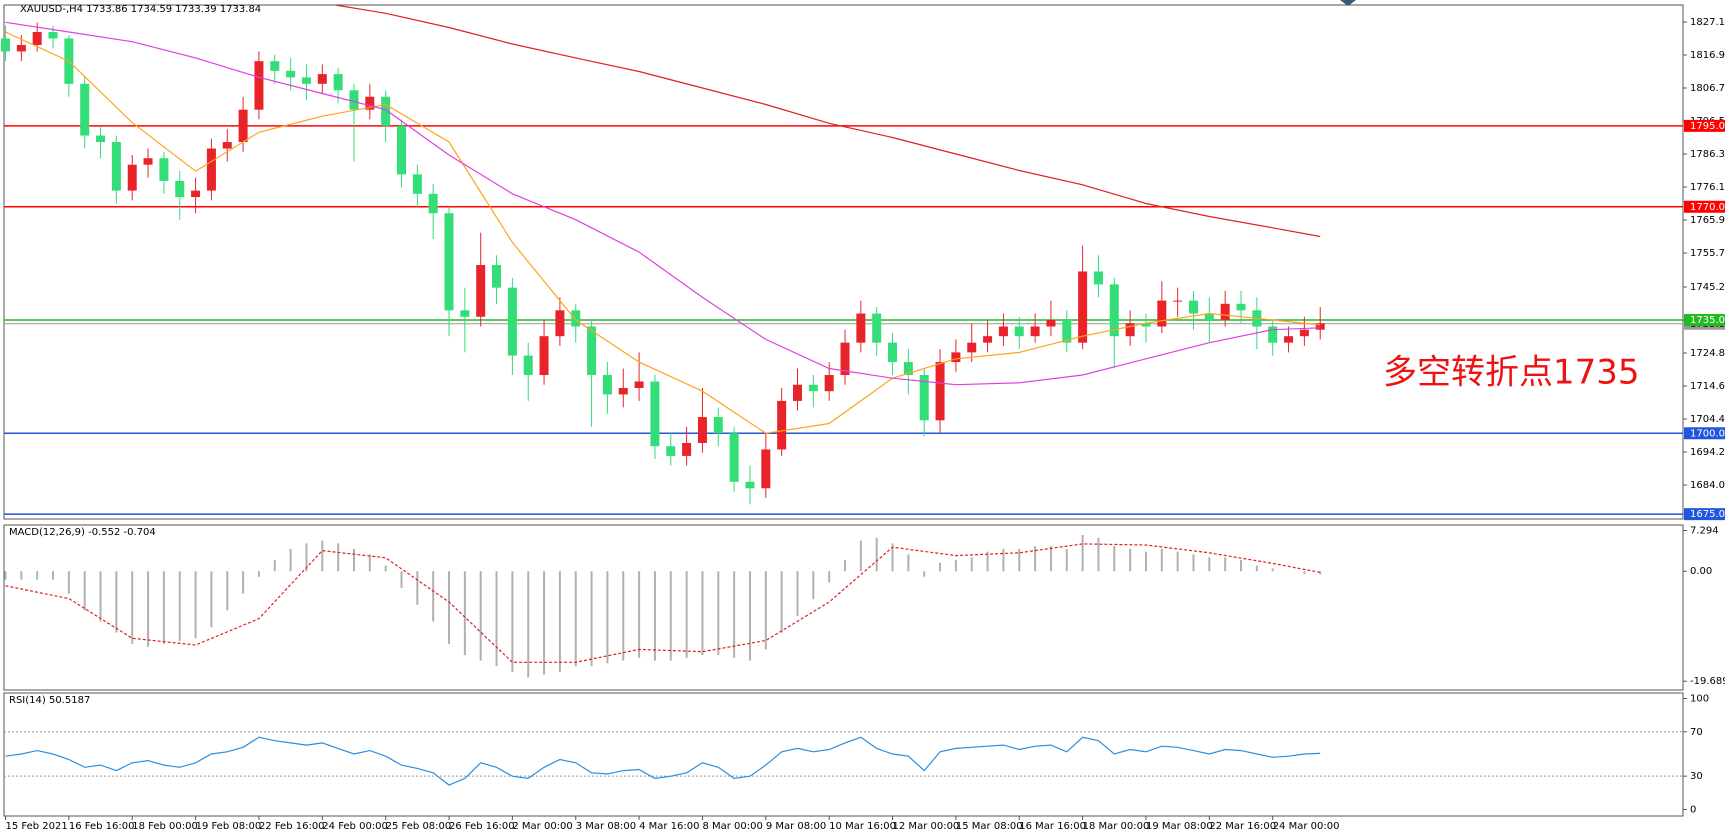 This screenshot has height=834, width=1725. I want to click on y-tick-label: 100, so click(1699, 698).